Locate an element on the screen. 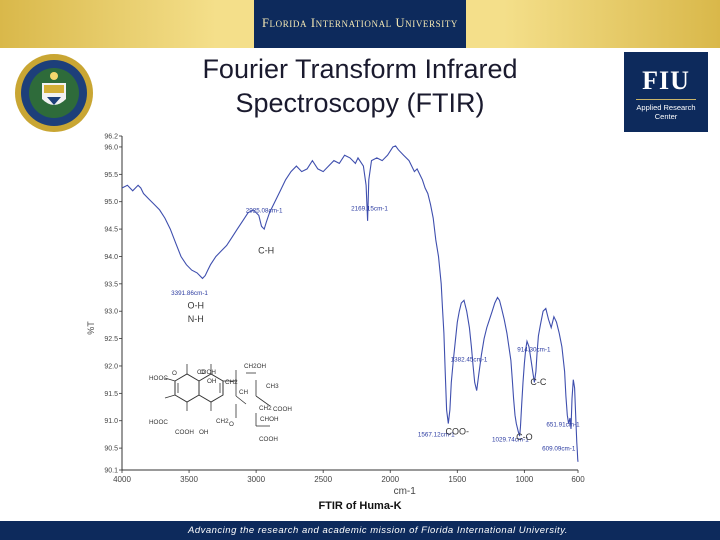  top-banner: Florida International University is located at coordinates (360, 24).